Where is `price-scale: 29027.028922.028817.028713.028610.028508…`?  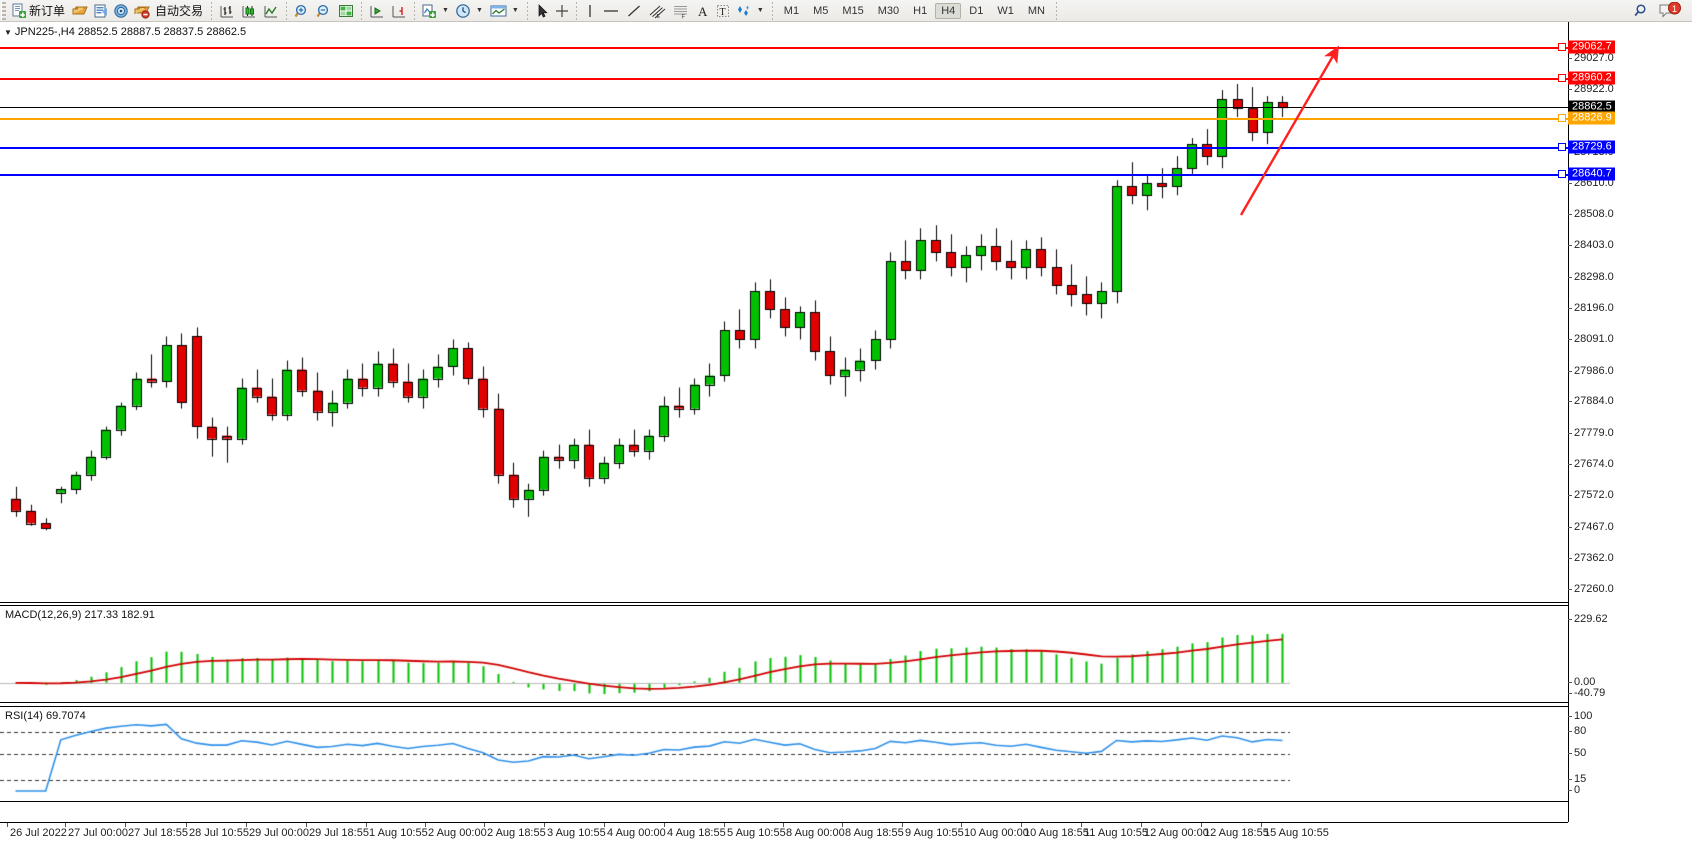
price-scale: 29027.028922.028817.028713.028610.028508… is located at coordinates (1630, 422).